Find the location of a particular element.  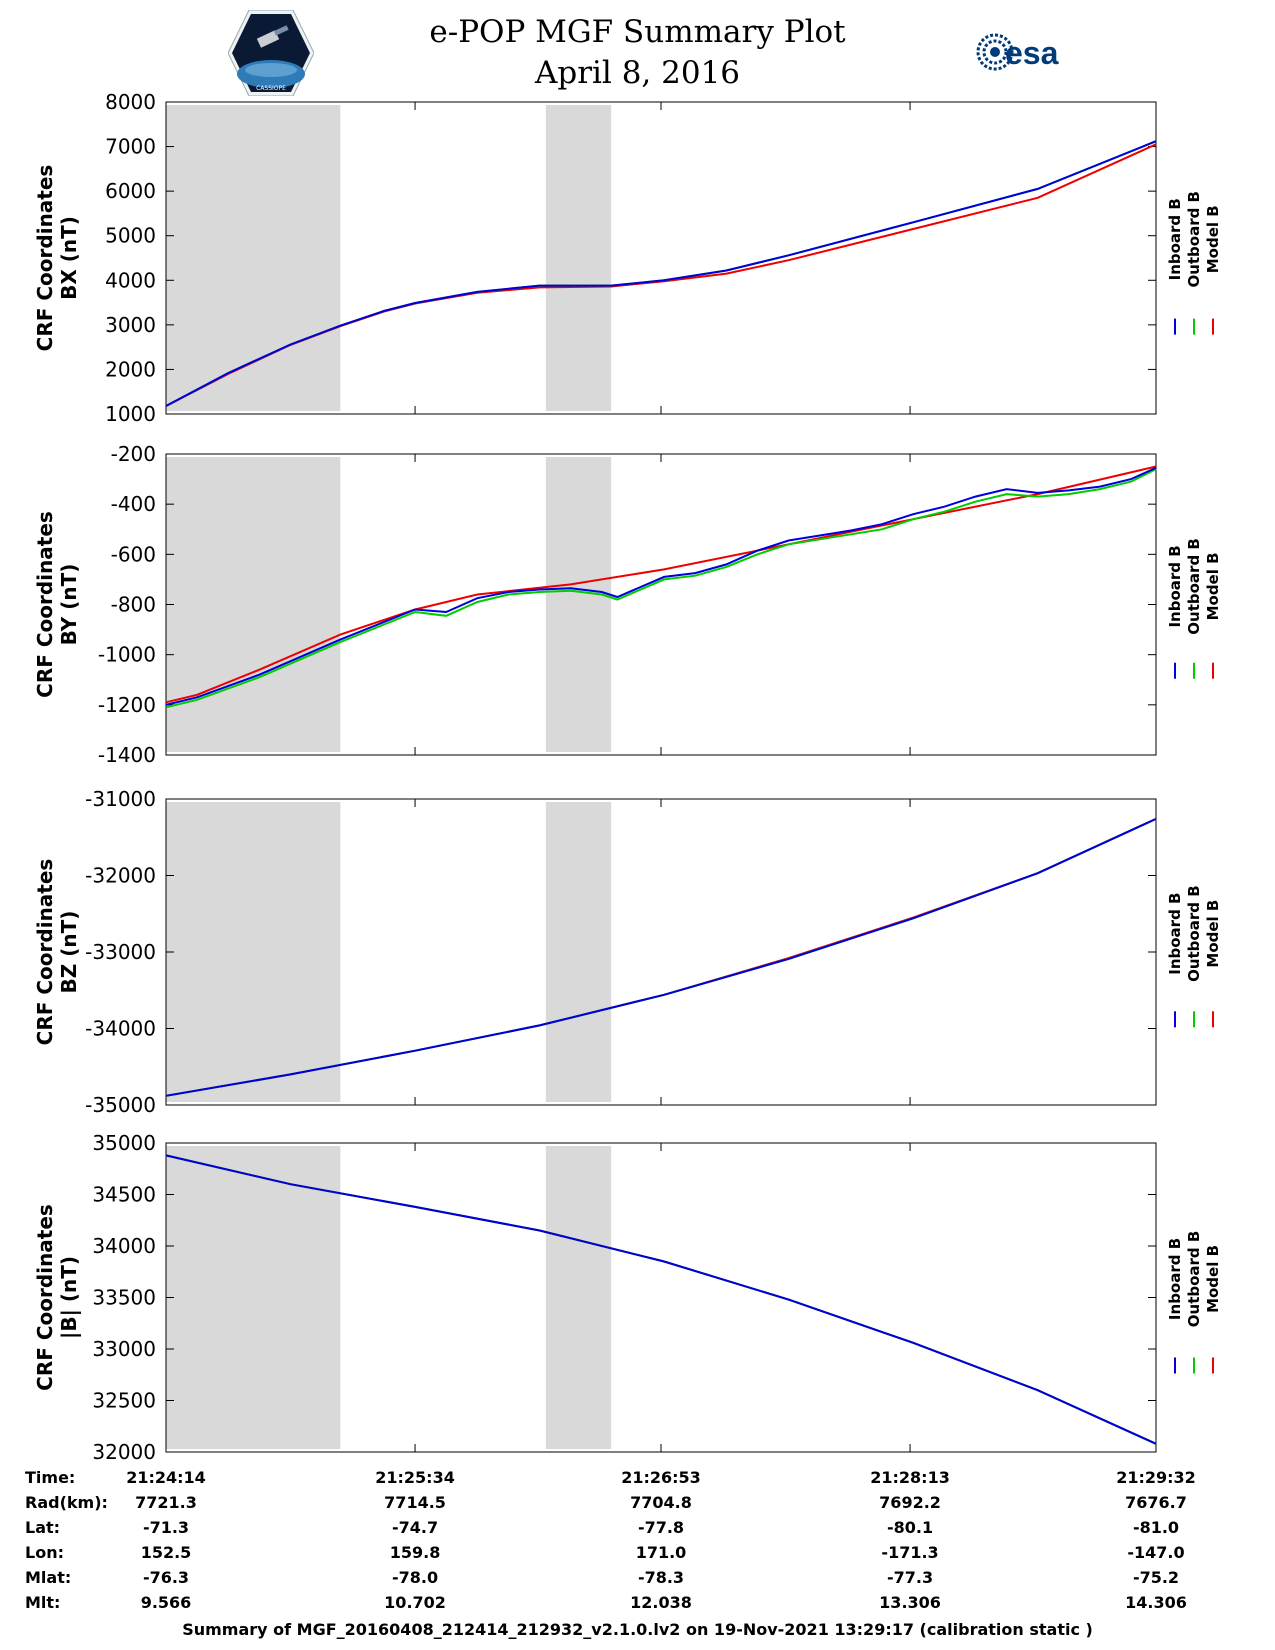

ephemeris-value: 171.0 is located at coordinates (661, 1552).